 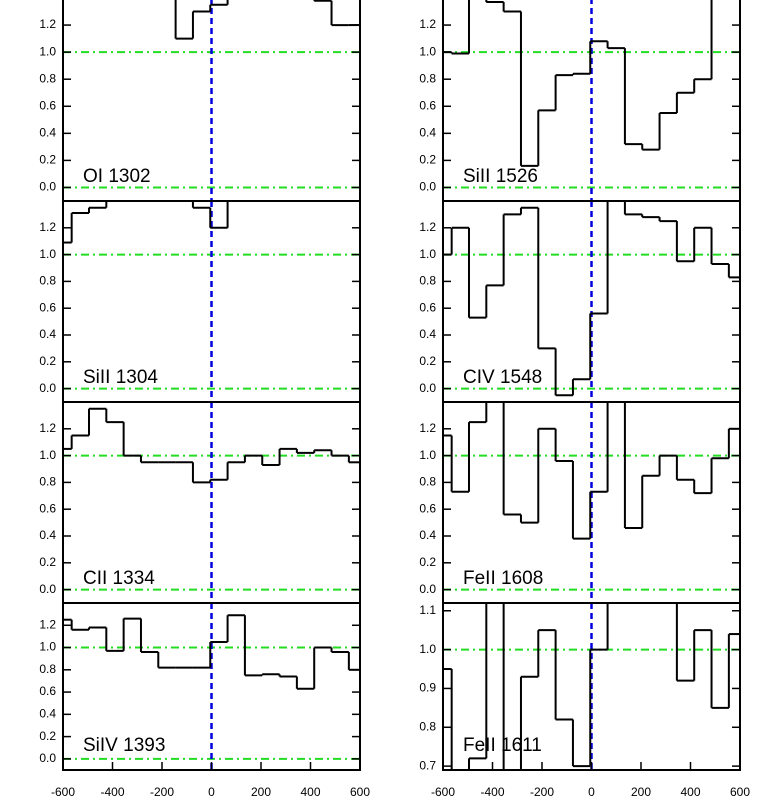 What do you see at coordinates (120, 377) in the screenshot?
I see `panel-label: SiII 1304` at bounding box center [120, 377].